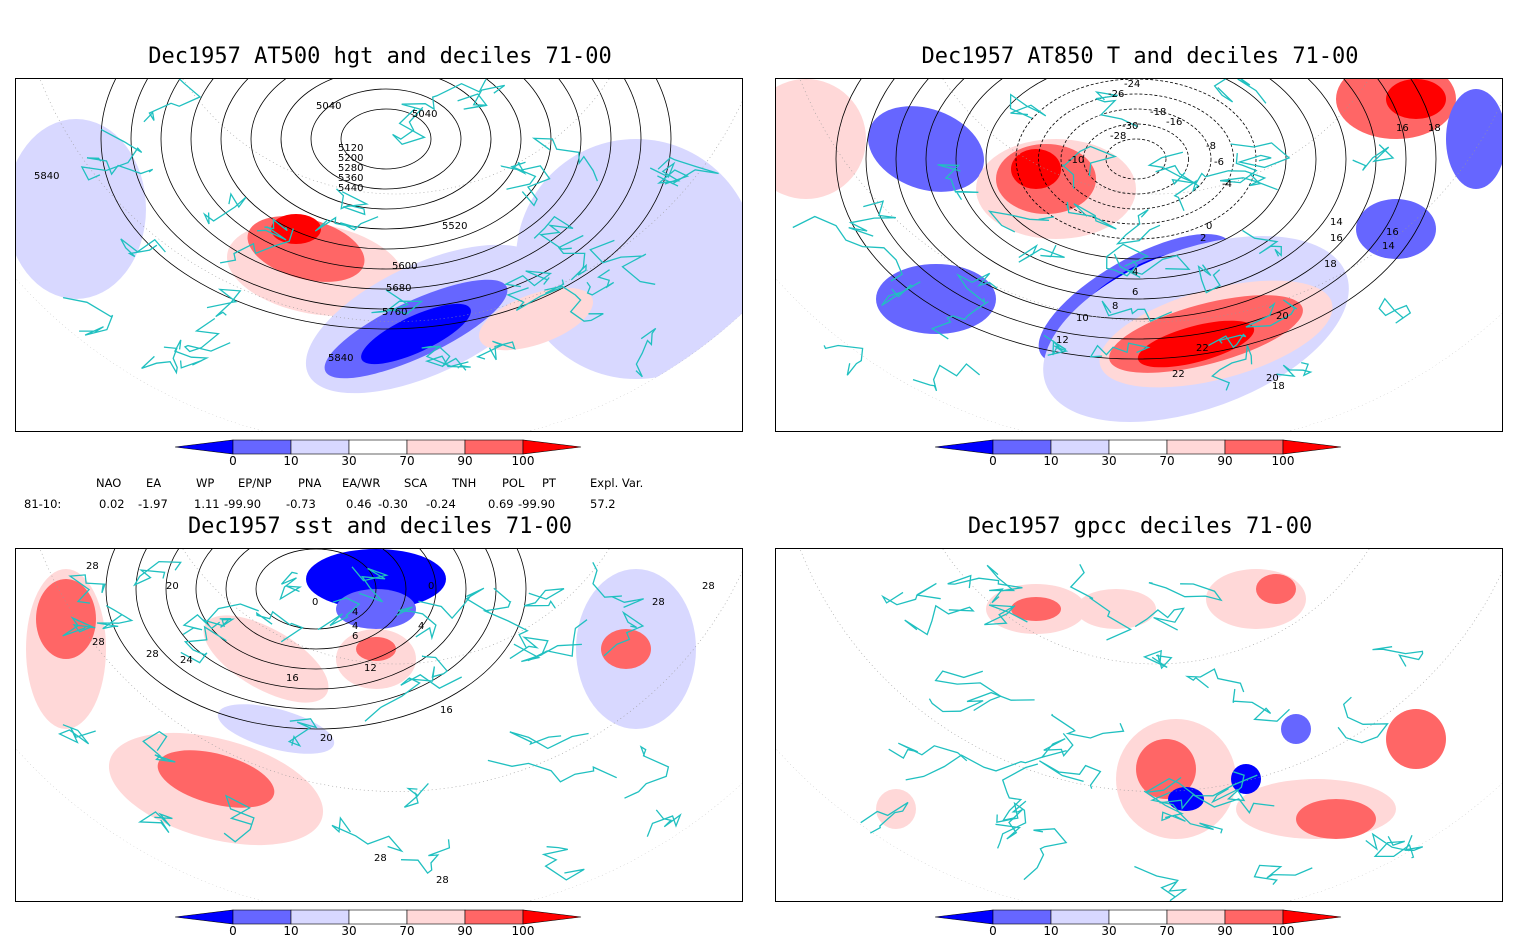  Describe the element at coordinates (393, 504) in the screenshot. I see `index-value-sca: -0.30` at that location.